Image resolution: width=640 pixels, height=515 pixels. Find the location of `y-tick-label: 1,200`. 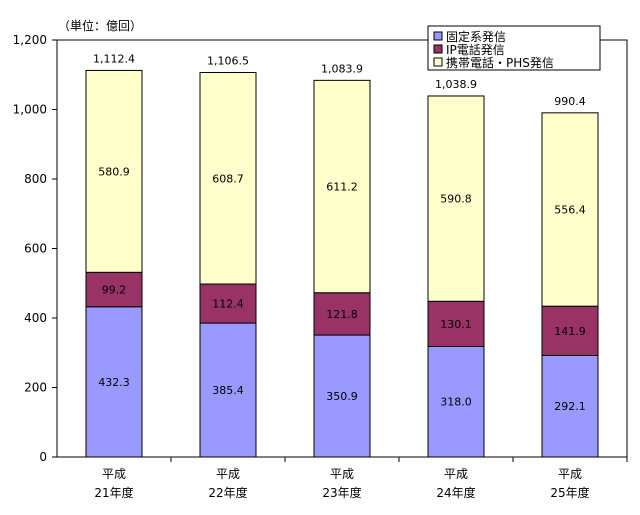

y-tick-label: 1,200 is located at coordinates (30, 40).